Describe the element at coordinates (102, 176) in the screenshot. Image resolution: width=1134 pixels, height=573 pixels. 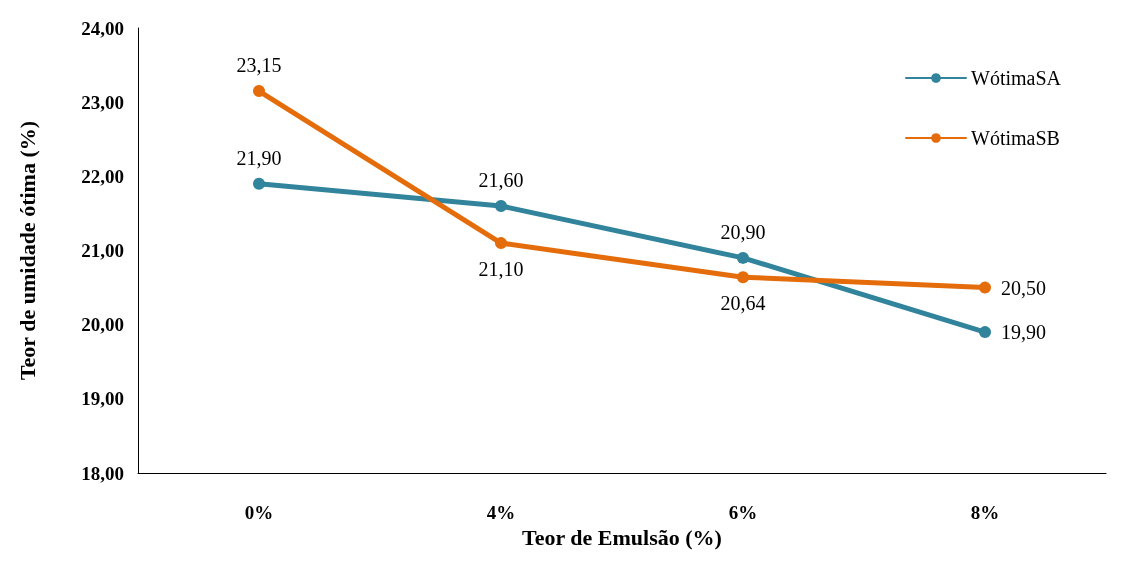
I see `y-tick-label: 22,00` at that location.